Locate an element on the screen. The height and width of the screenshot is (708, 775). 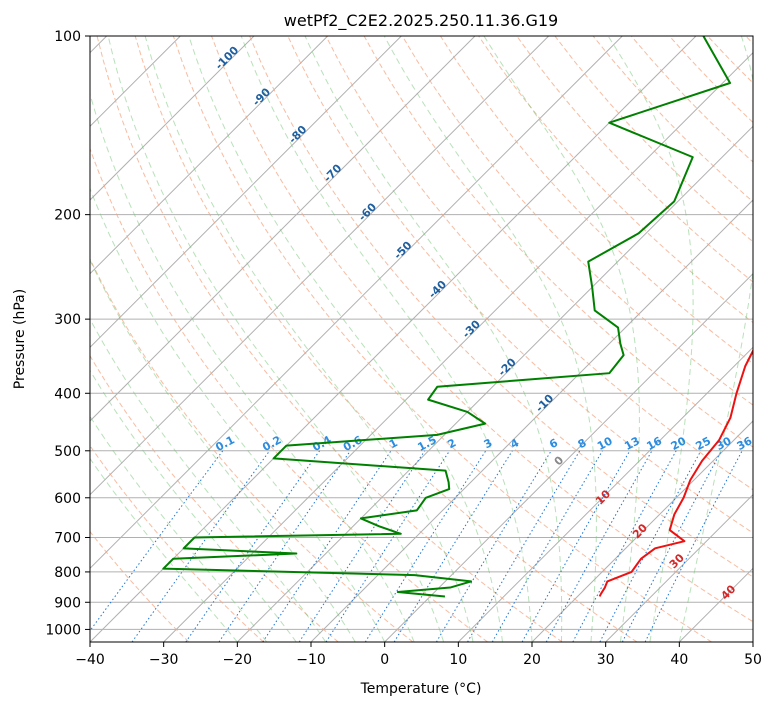
x-tick-label: −20 is located at coordinates (238, 660).